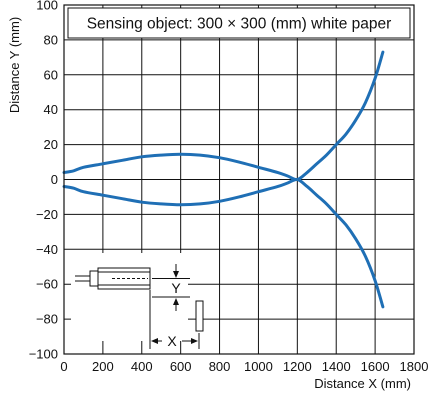 This screenshot has width=431, height=398. Describe the element at coordinates (297, 366) in the screenshot. I see `x-tick-label: 1200` at that location.